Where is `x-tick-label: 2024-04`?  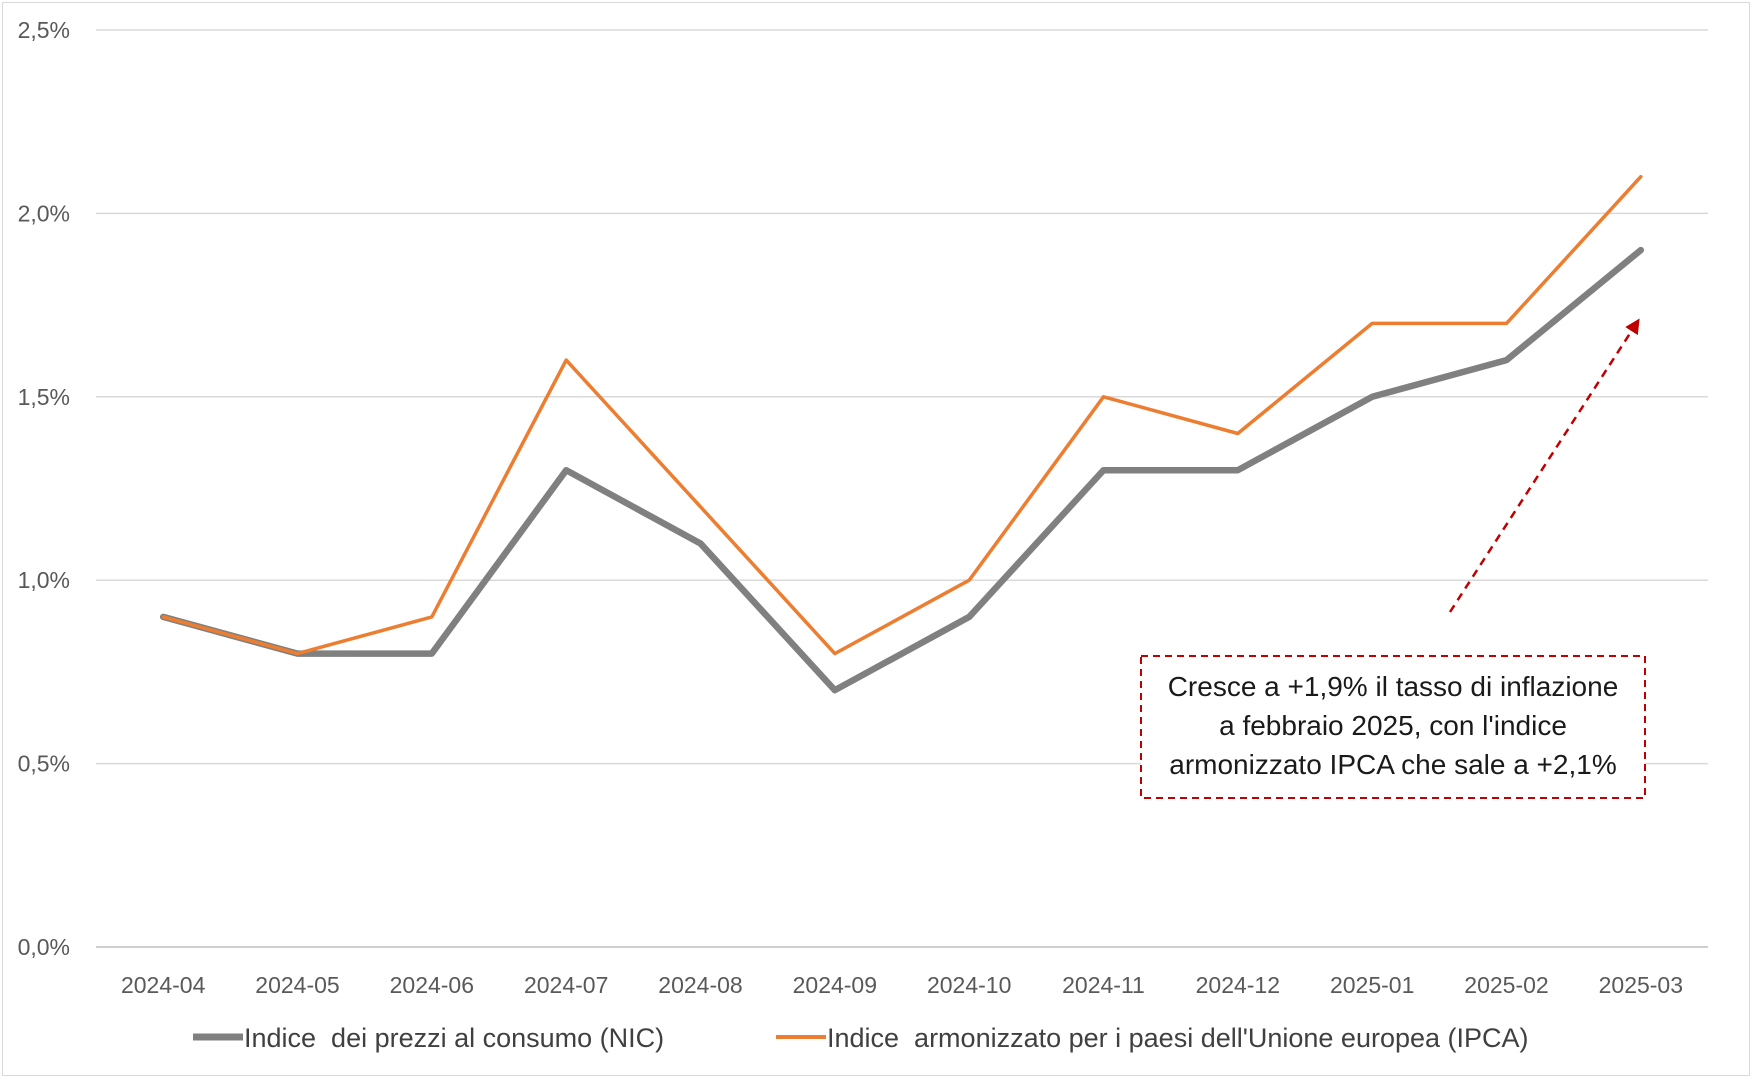 x-tick-label: 2024-04 is located at coordinates (163, 985).